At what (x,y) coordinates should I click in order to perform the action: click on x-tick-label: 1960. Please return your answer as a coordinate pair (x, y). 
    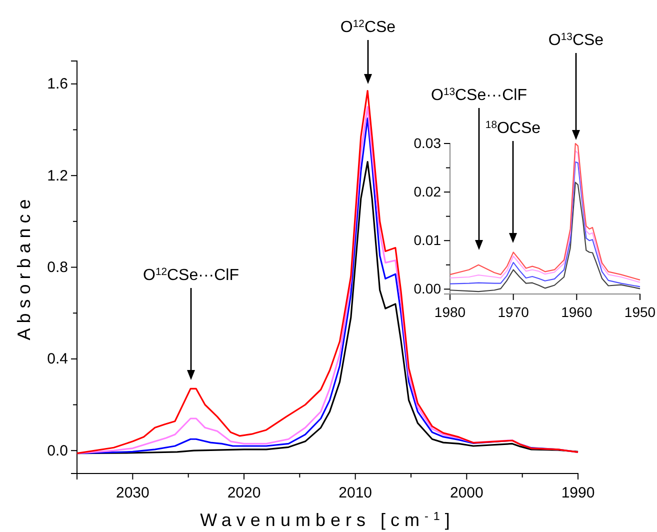
    Looking at the image, I should click on (576, 312).